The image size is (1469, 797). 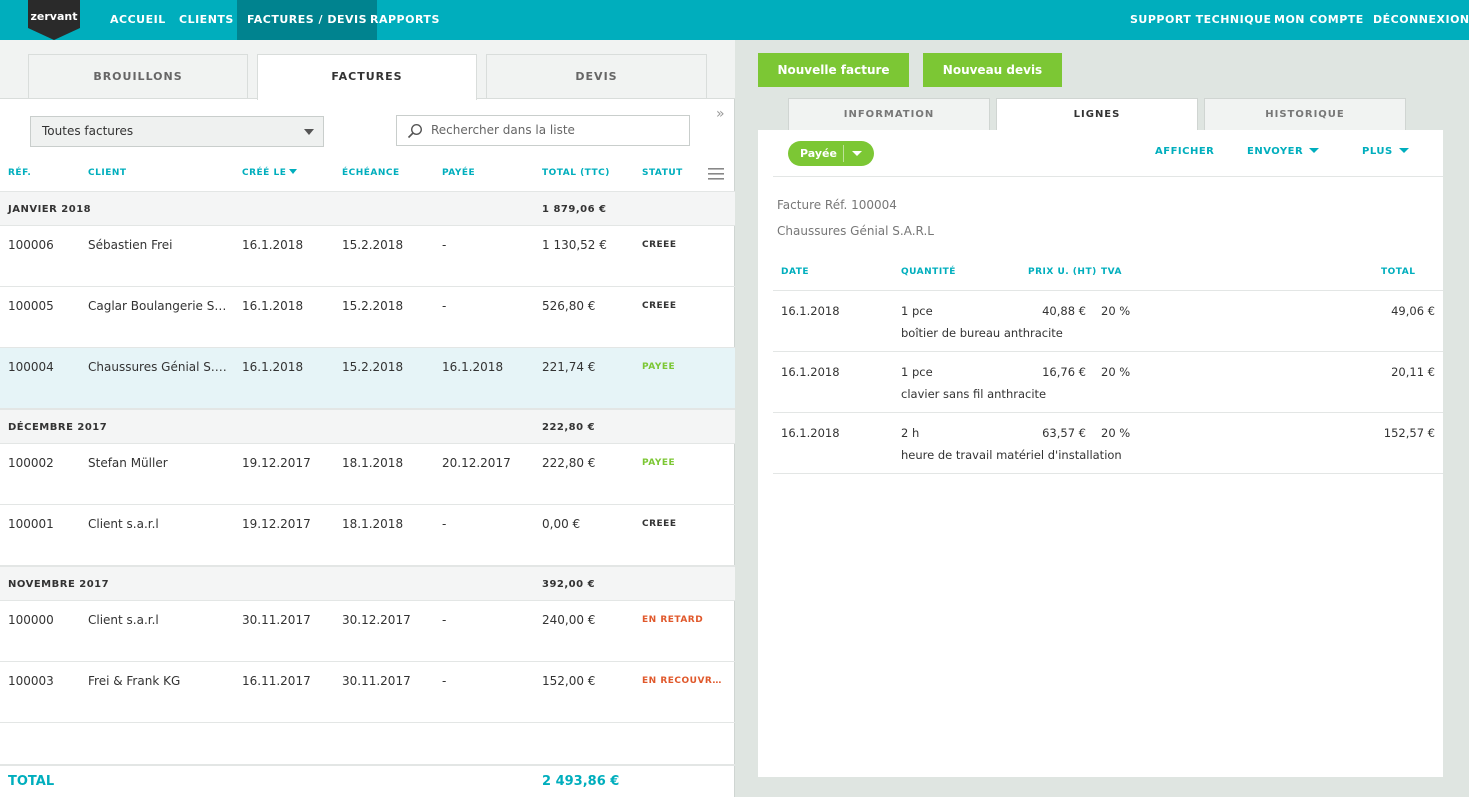 What do you see at coordinates (662, 173) in the screenshot?
I see `col-status: STATUT` at bounding box center [662, 173].